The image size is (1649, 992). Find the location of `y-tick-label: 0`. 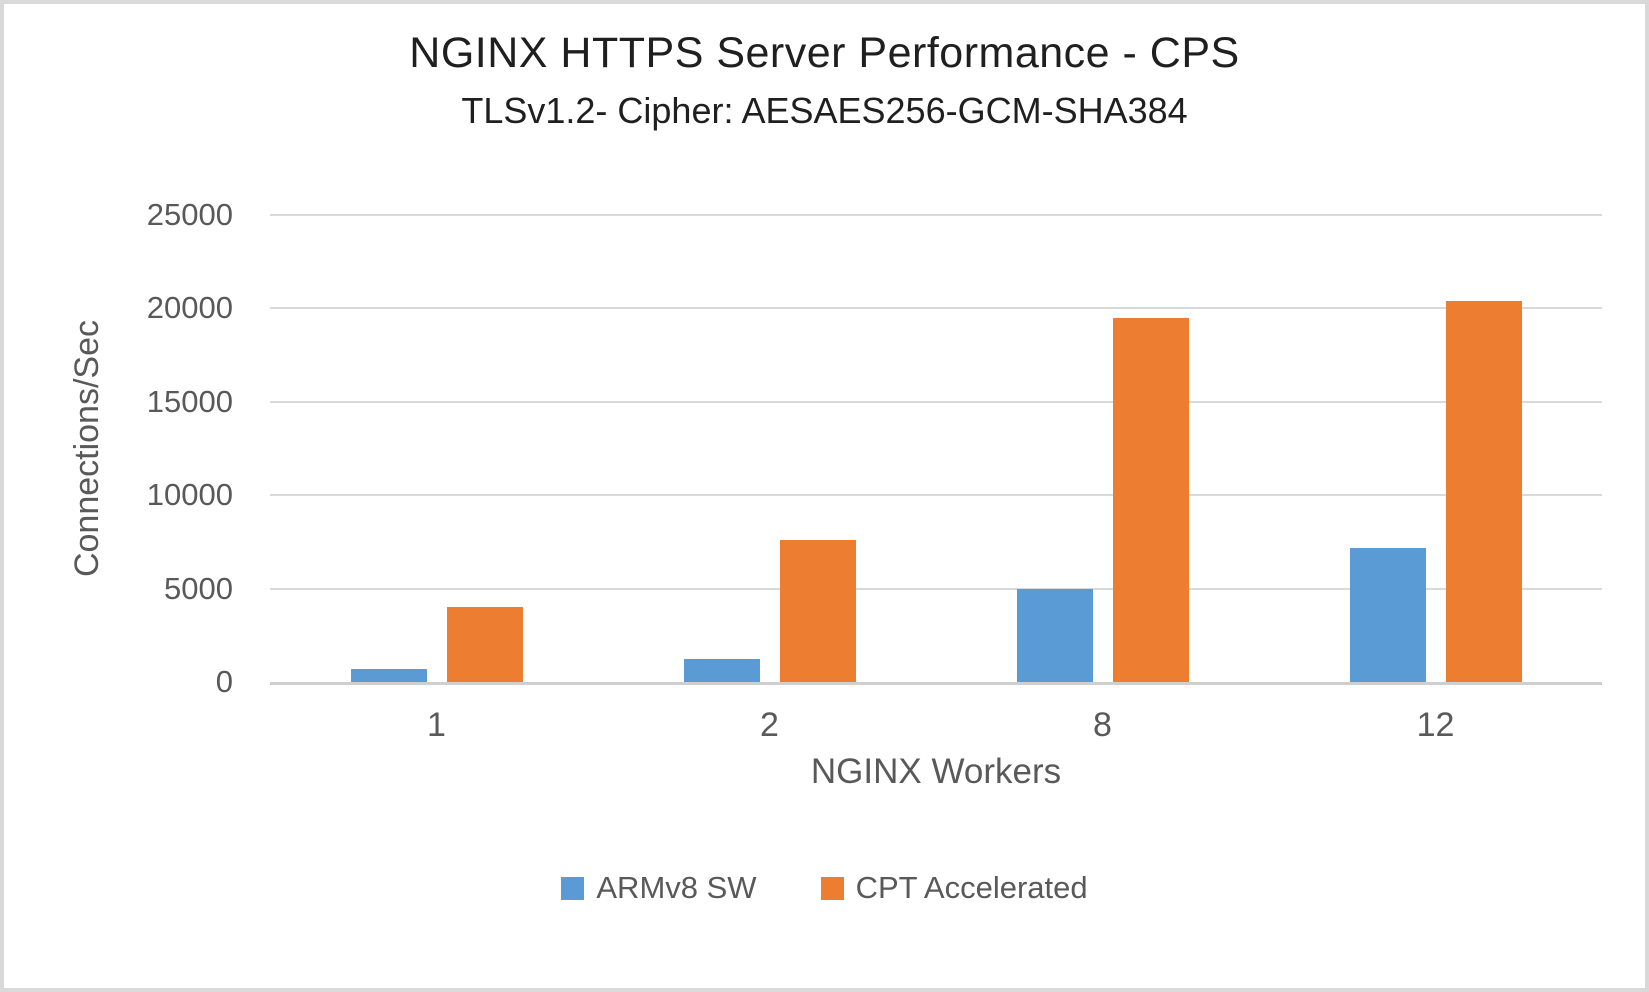

y-tick-label: 0 is located at coordinates (224, 681).